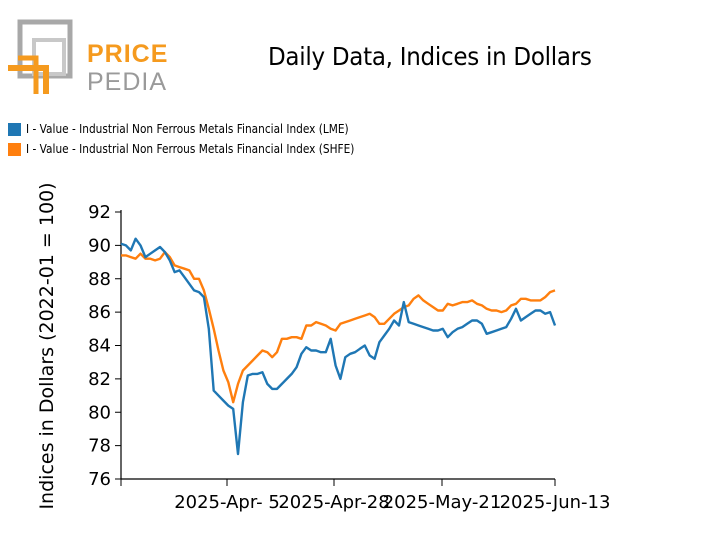  I want to click on chart-title: Daily Data, Indices in Dollars, so click(430, 56).